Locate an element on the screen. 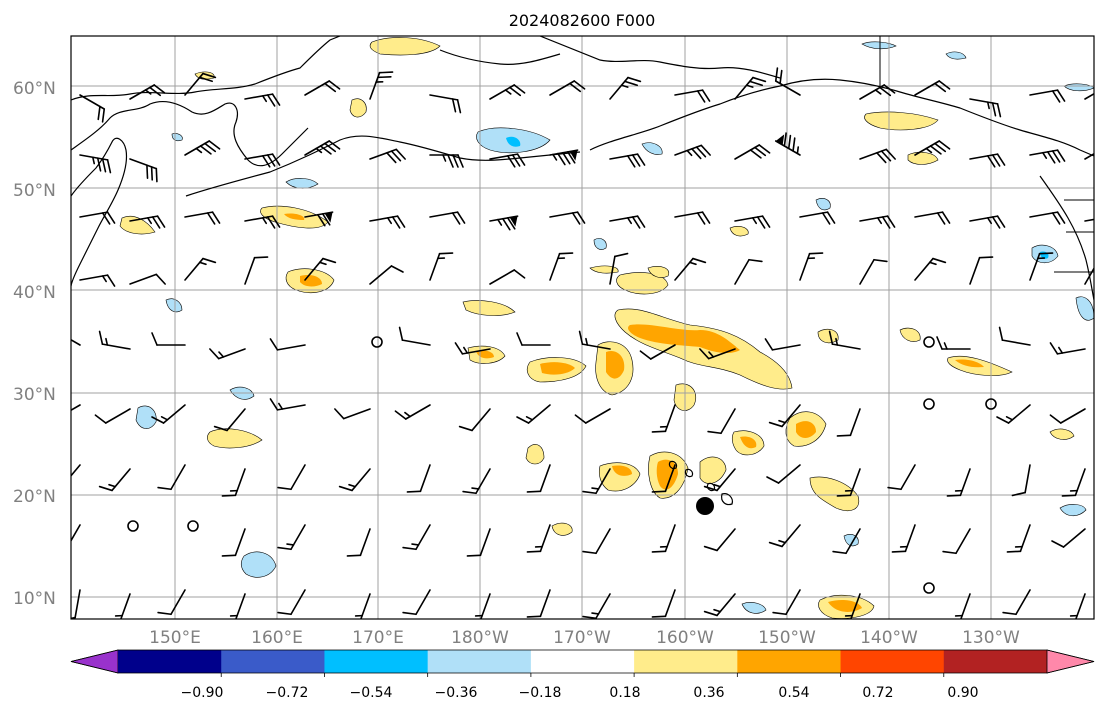 This screenshot has width=1105, height=712. lat-label: 10°N is located at coordinates (34, 599).